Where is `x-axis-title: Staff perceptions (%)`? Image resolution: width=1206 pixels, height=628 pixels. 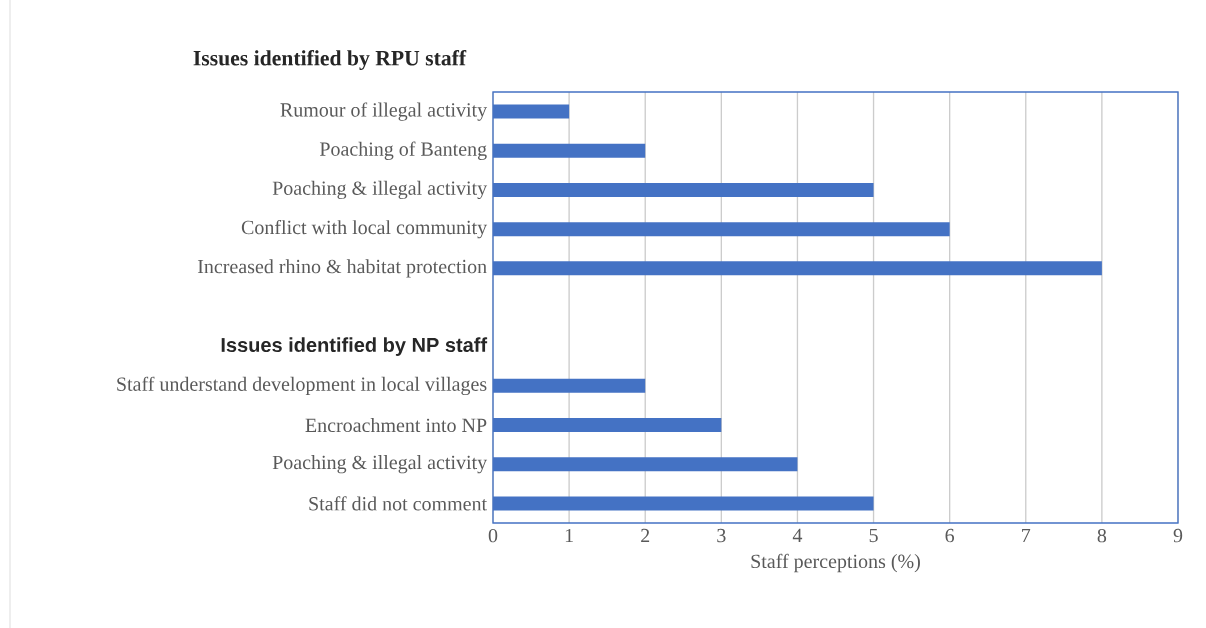 x-axis-title: Staff perceptions (%) is located at coordinates (835, 563).